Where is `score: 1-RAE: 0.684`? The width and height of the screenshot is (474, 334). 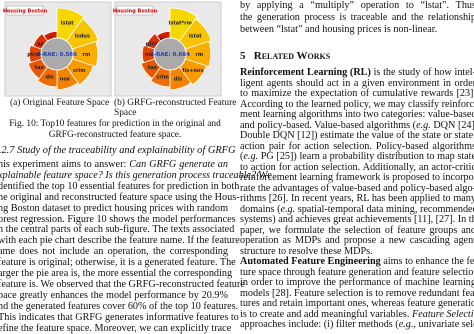
score: 1-RAE: 0.684 is located at coordinates (170, 55).